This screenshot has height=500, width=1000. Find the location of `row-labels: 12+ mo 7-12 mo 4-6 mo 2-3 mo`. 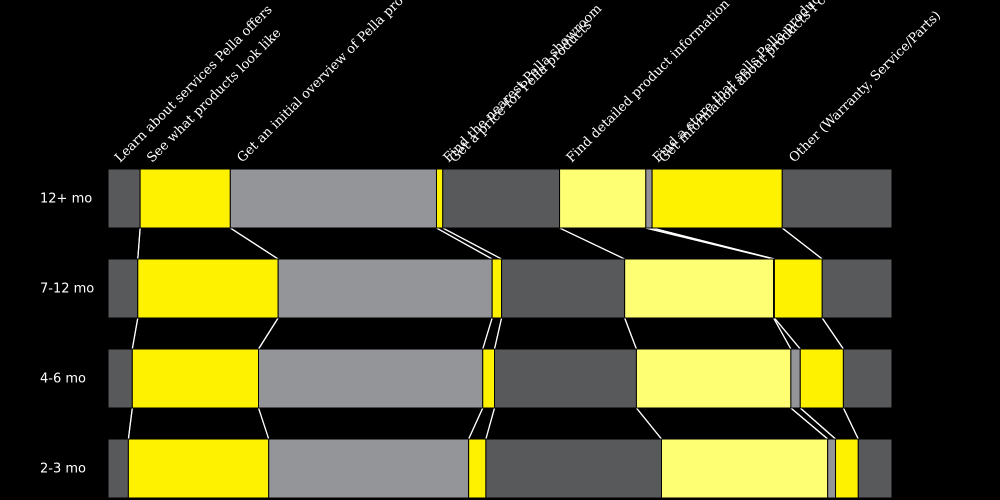

row-labels: 12+ mo 7-12 mo 4-6 mo 2-3 mo is located at coordinates (67, 334).